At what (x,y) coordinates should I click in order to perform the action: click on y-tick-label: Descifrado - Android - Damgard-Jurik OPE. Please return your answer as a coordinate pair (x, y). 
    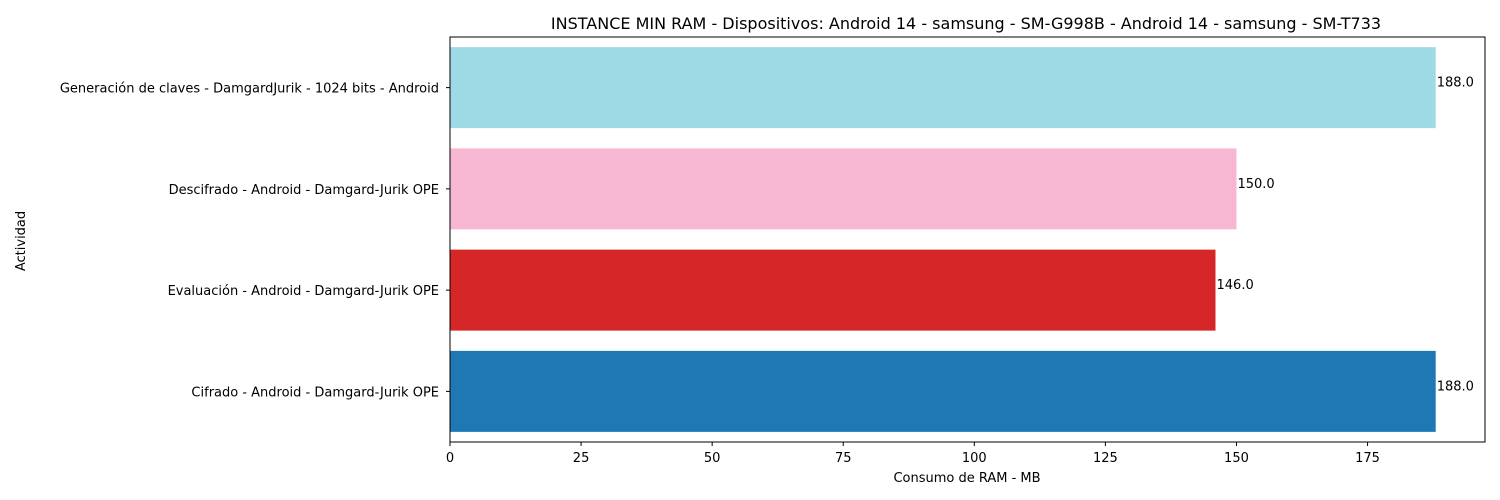
    Looking at the image, I should click on (304, 190).